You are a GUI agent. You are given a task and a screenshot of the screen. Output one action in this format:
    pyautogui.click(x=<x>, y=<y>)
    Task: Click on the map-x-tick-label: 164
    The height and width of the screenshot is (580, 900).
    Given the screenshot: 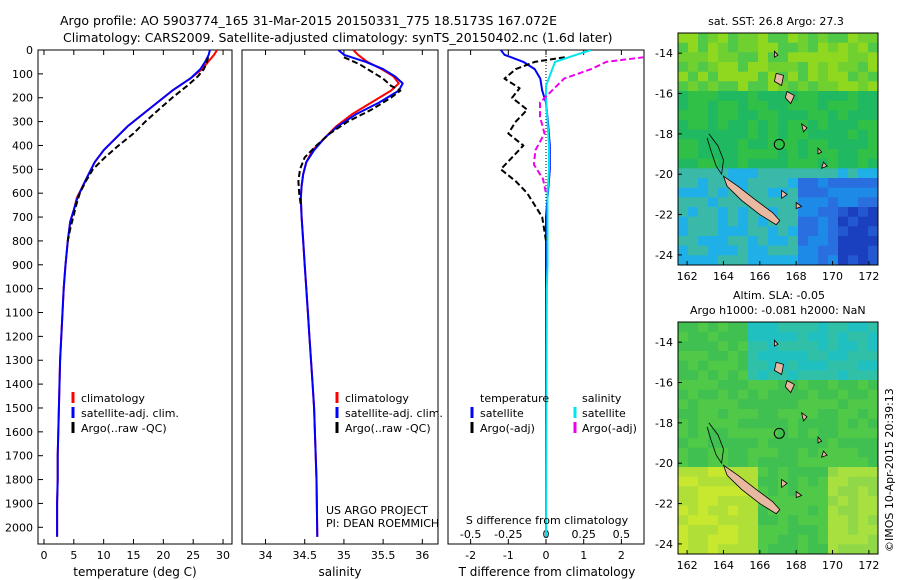 What is the action you would take?
    pyautogui.click(x=723, y=276)
    